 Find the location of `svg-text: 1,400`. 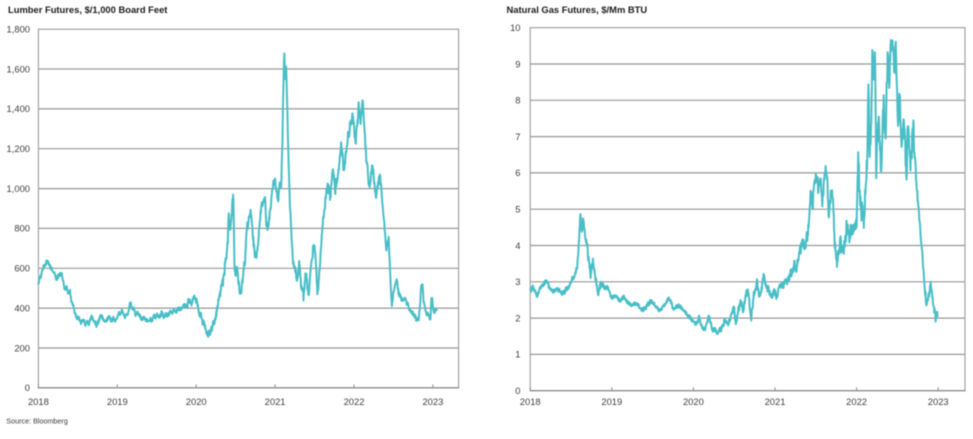

svg-text: 1,400 is located at coordinates (18, 108).